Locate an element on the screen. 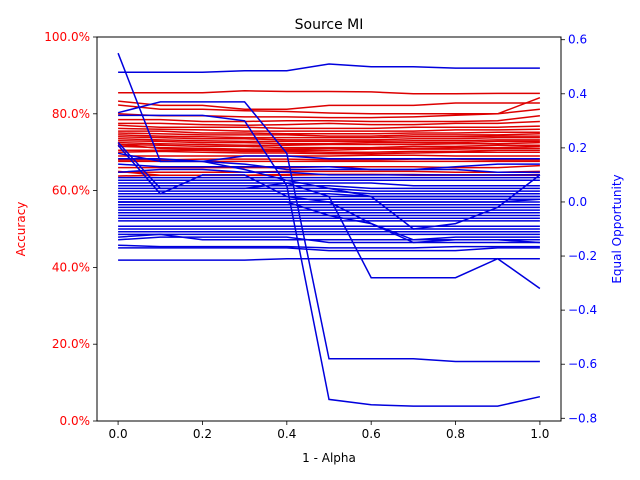 The height and width of the screenshot is (480, 640). y-left-tick-label: 0.0% is located at coordinates (75, 421).